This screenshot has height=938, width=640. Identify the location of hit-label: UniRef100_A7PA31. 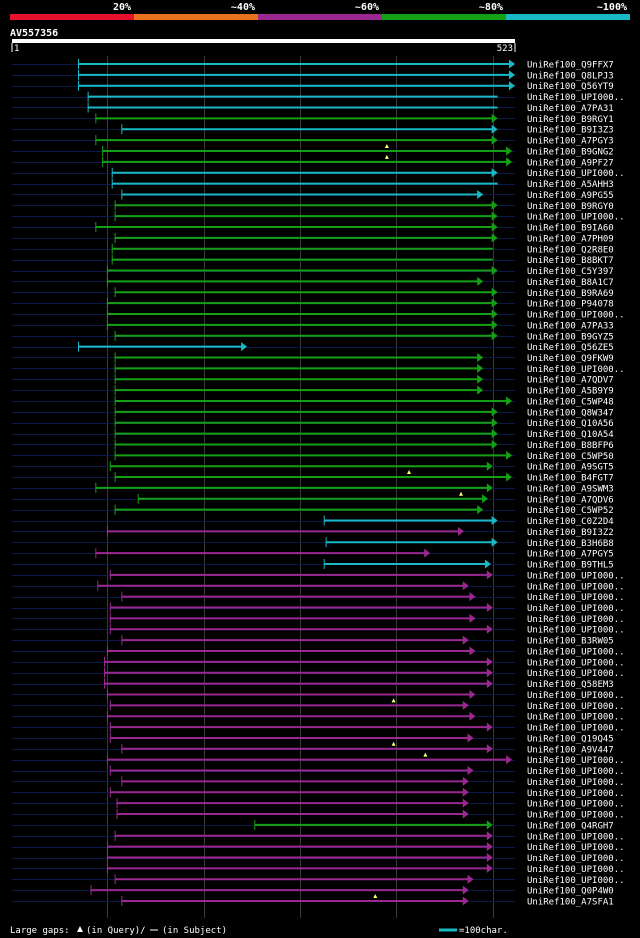
(570, 109).